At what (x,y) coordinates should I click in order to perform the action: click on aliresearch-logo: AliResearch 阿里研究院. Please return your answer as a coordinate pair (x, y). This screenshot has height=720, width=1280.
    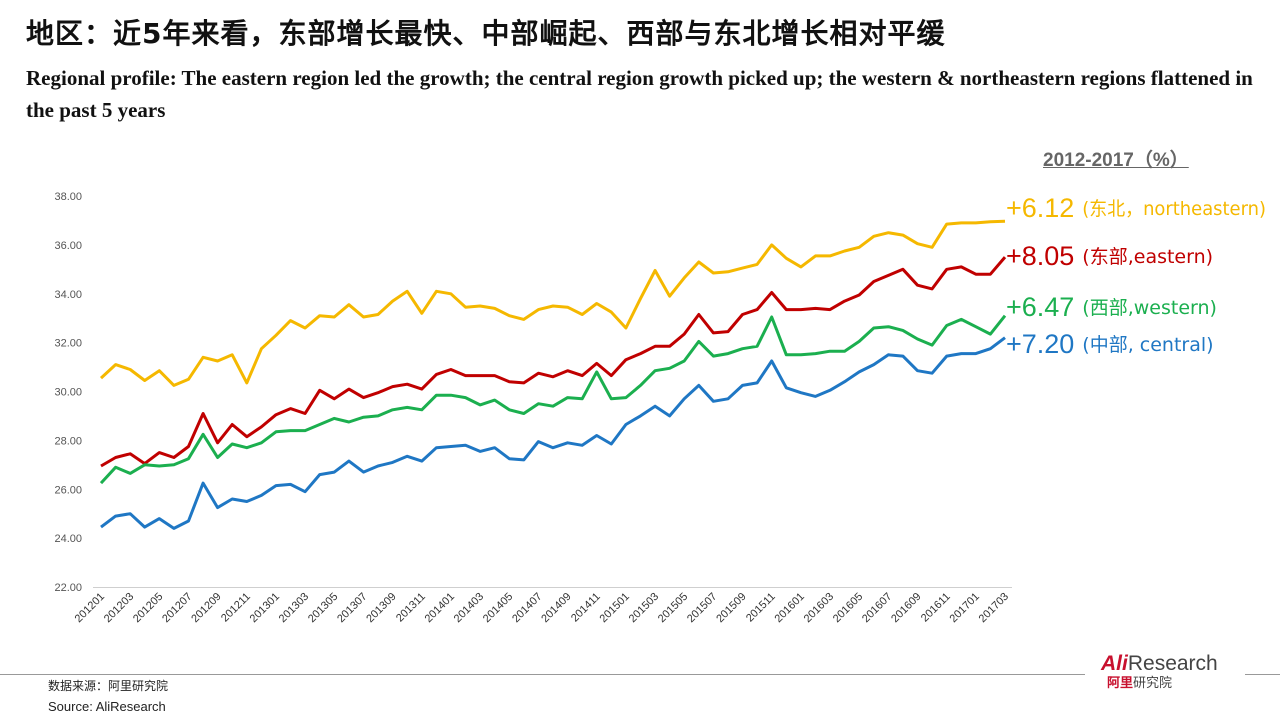
    Looking at the image, I should click on (1171, 674).